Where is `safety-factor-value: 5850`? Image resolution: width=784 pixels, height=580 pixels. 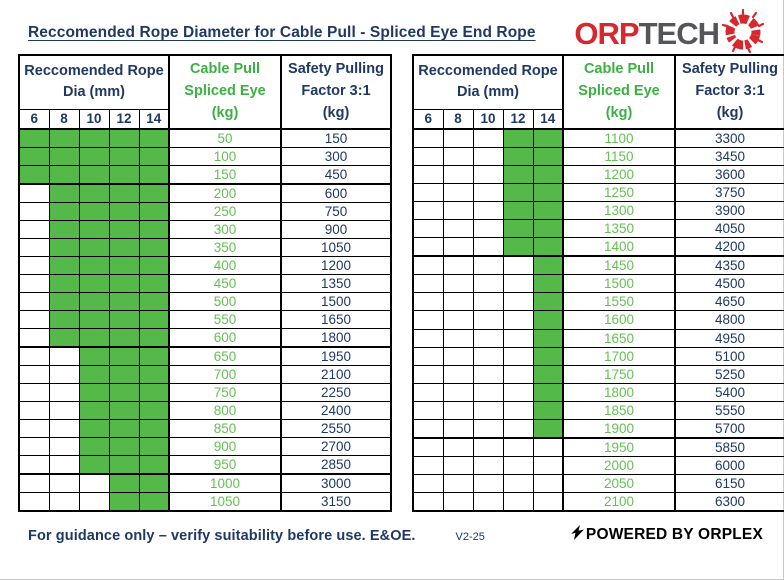 safety-factor-value: 5850 is located at coordinates (729, 447).